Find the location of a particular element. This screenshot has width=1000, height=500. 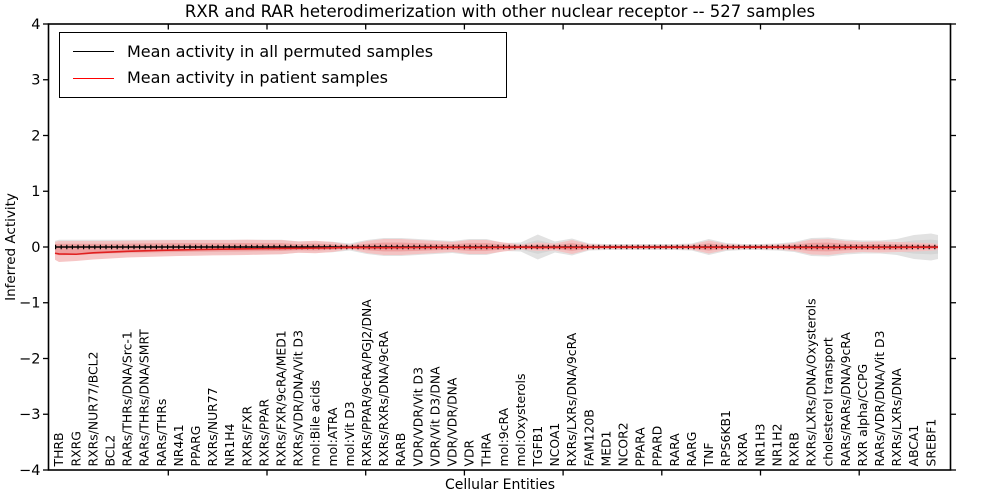

x-category-label: PPARD is located at coordinates (657, 446).